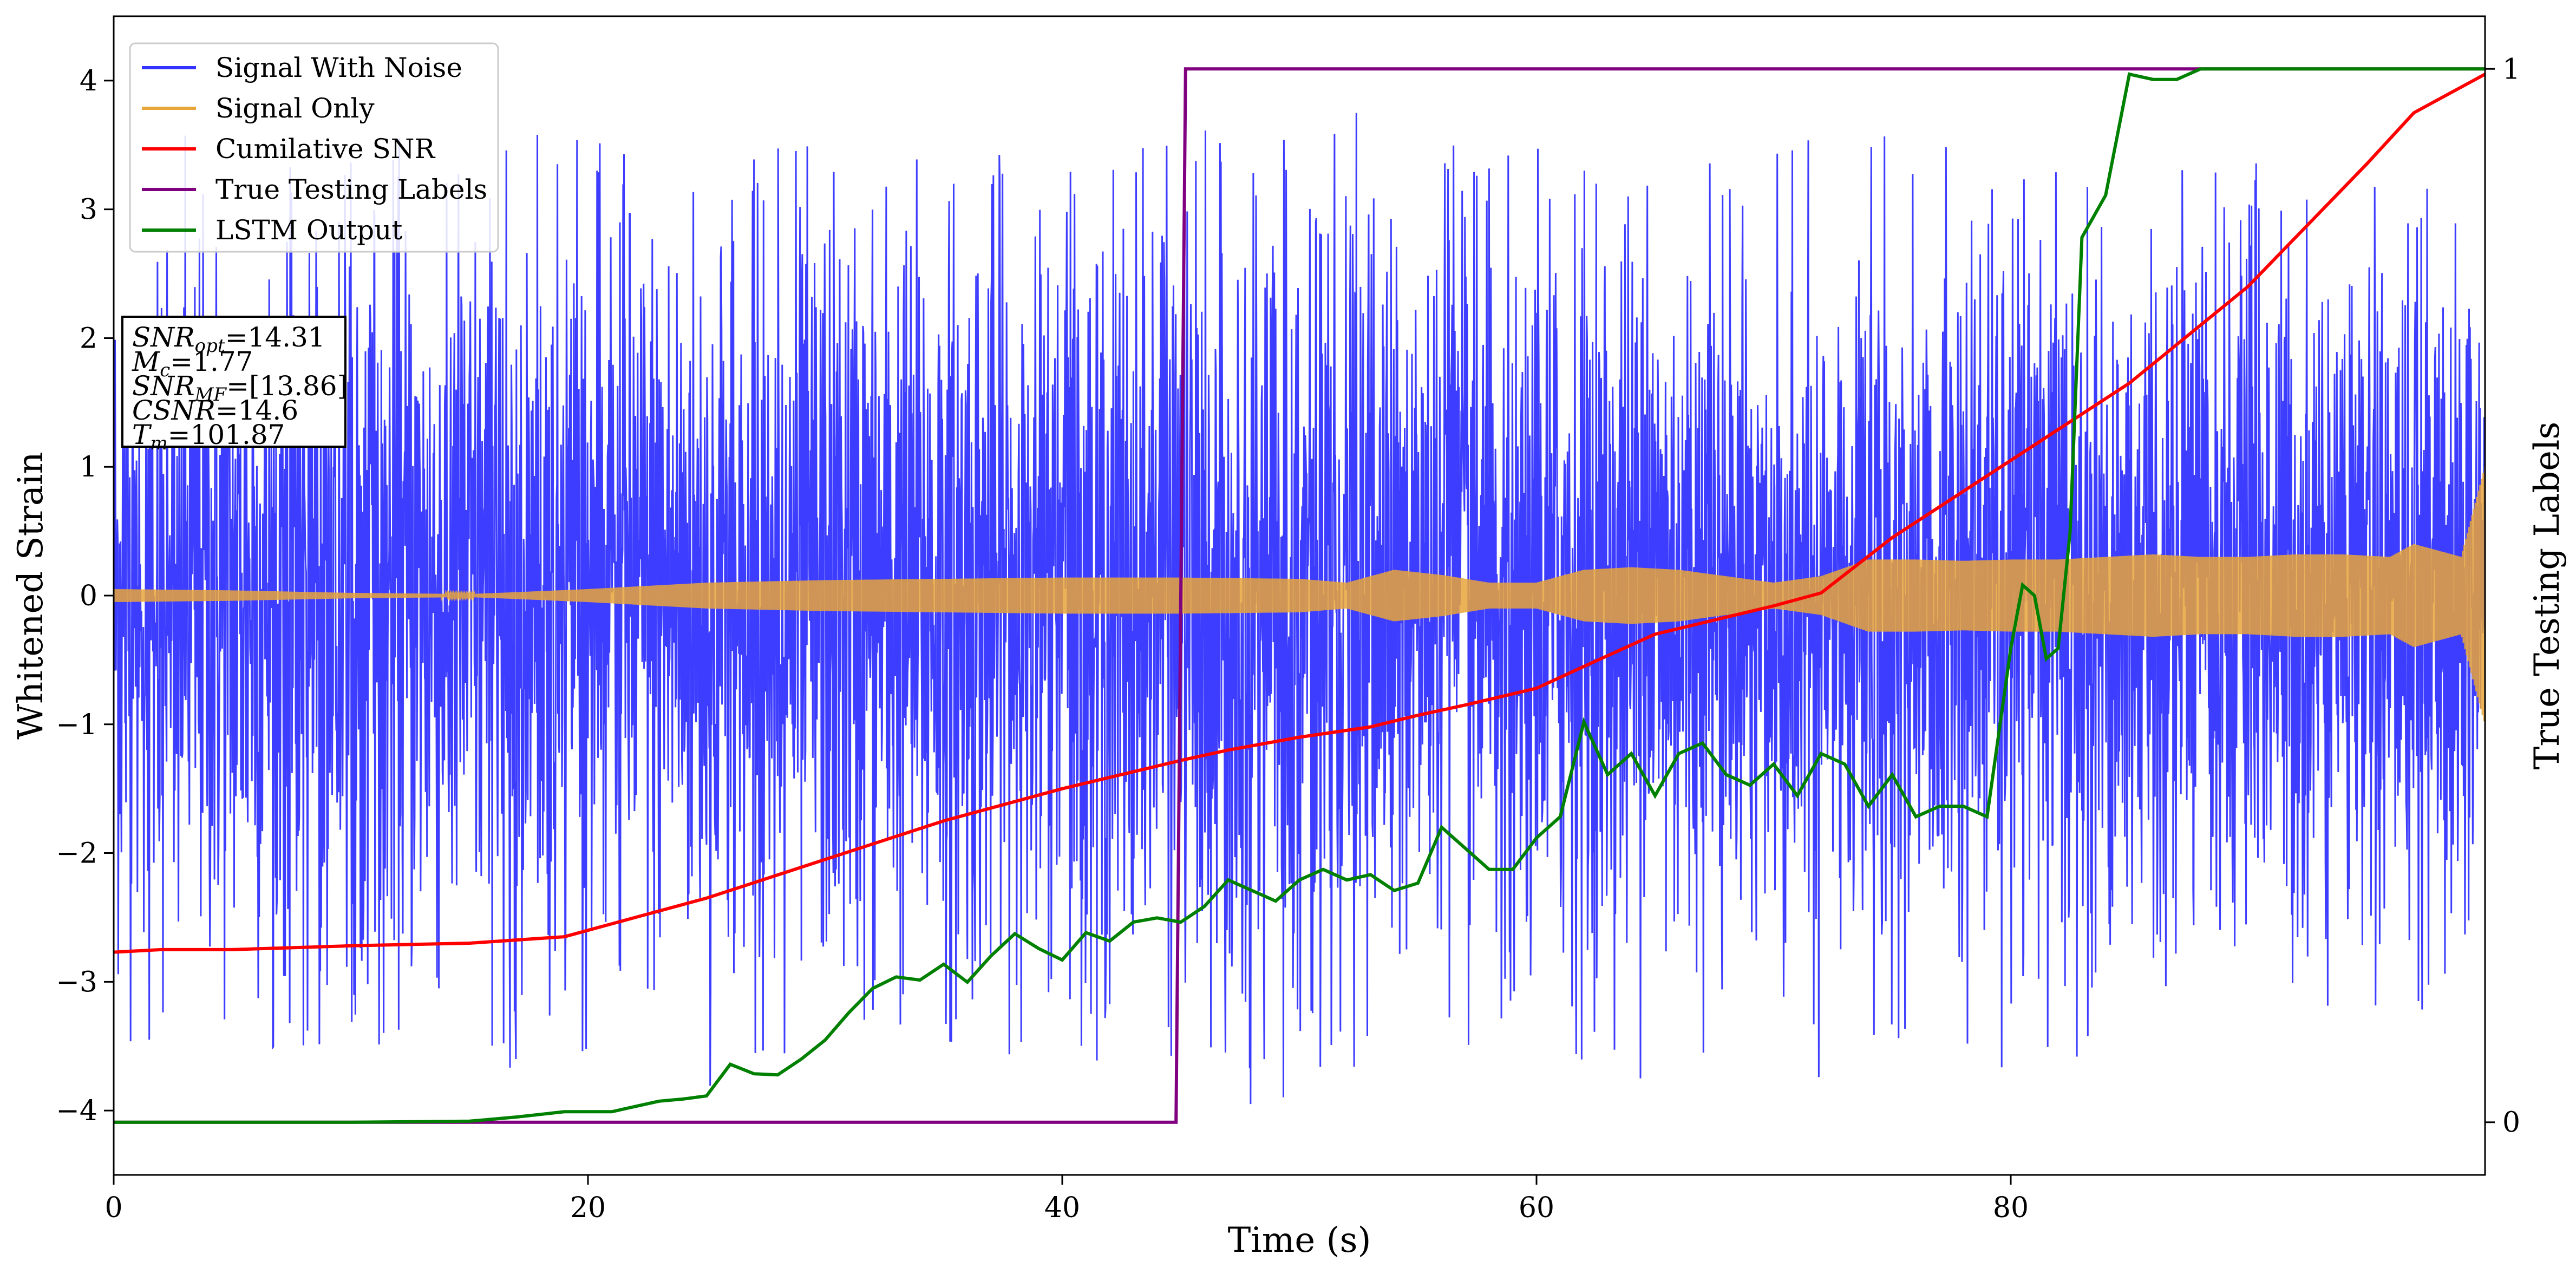 Image resolution: width=2576 pixels, height=1274 pixels. I want to click on x-tick-label: 80, so click(2011, 1208).